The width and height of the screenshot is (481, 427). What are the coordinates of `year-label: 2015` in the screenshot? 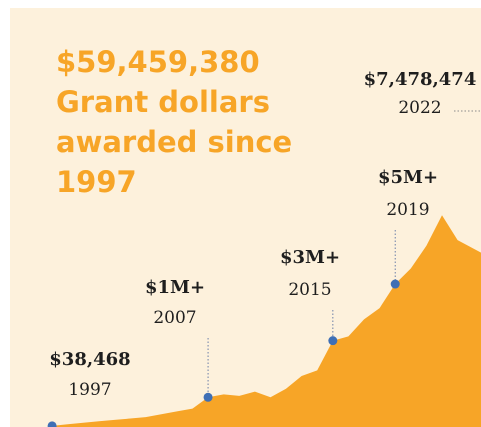 It's located at (309, 290).